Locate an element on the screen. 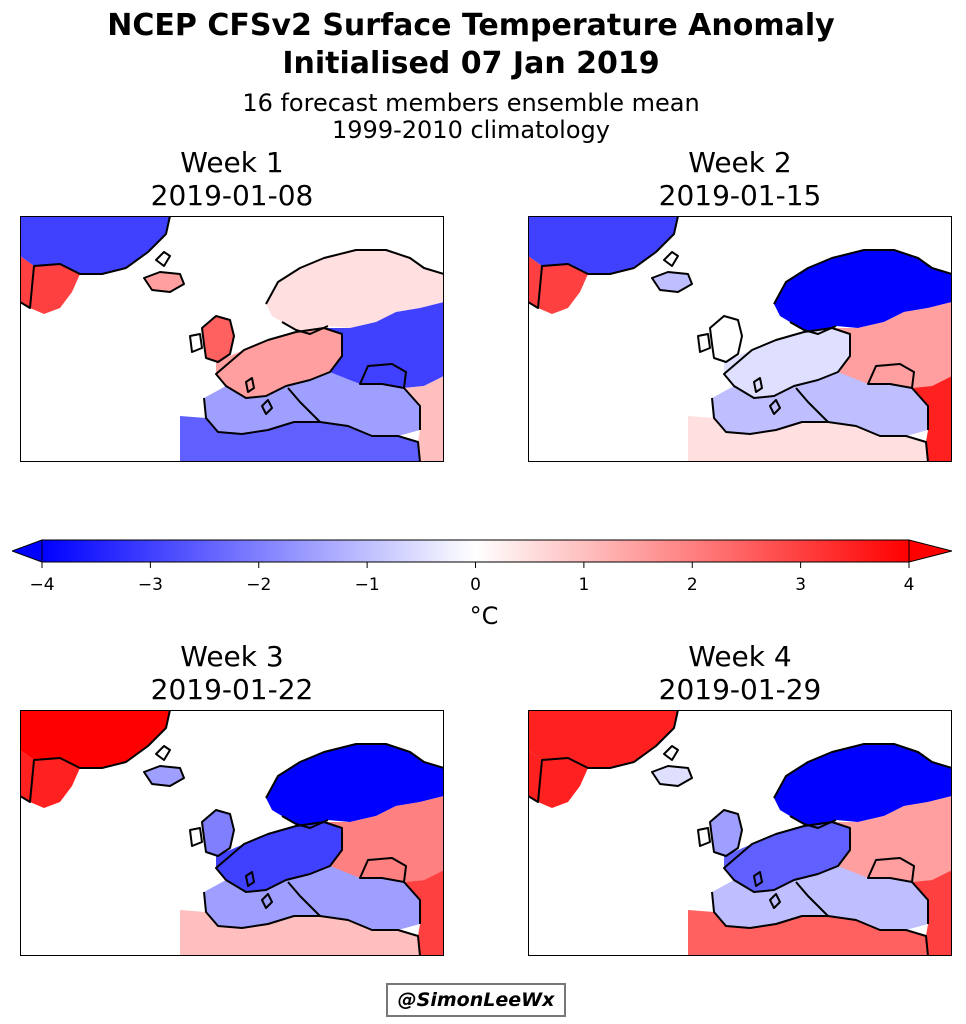  panel-2-date: 2019-01-15 is located at coordinates (740, 195).